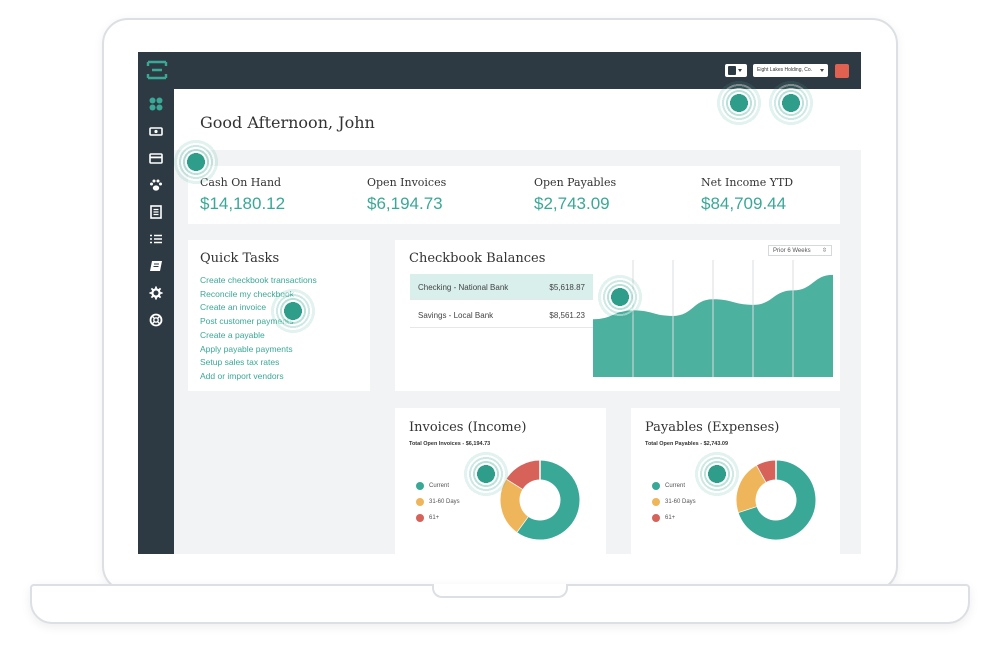 The height and width of the screenshot is (646, 1000). What do you see at coordinates (156, 293) in the screenshot?
I see `gear-icon` at bounding box center [156, 293].